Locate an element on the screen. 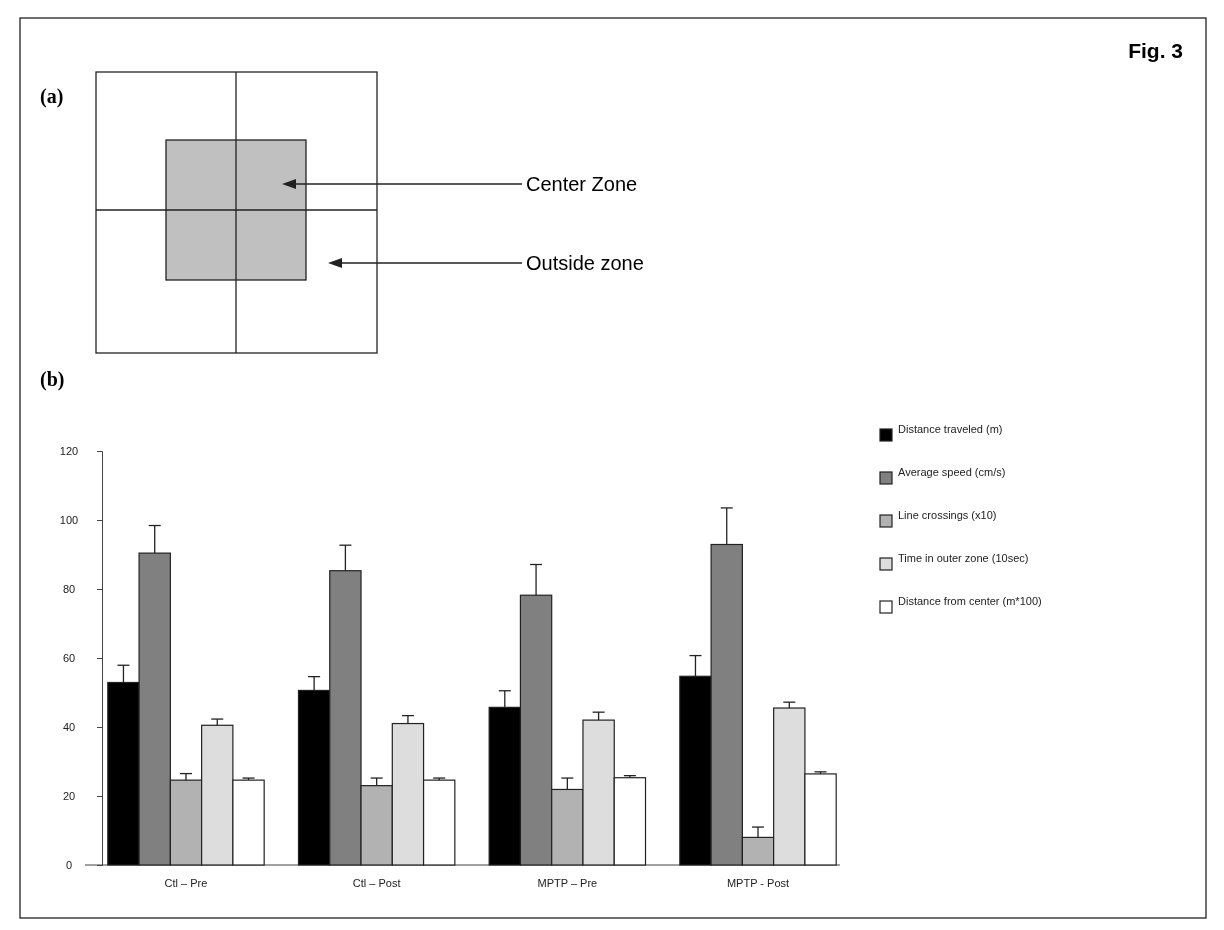 The height and width of the screenshot is (930, 1224). legend-label: Time in outer zone (10sec) is located at coordinates (963, 558).